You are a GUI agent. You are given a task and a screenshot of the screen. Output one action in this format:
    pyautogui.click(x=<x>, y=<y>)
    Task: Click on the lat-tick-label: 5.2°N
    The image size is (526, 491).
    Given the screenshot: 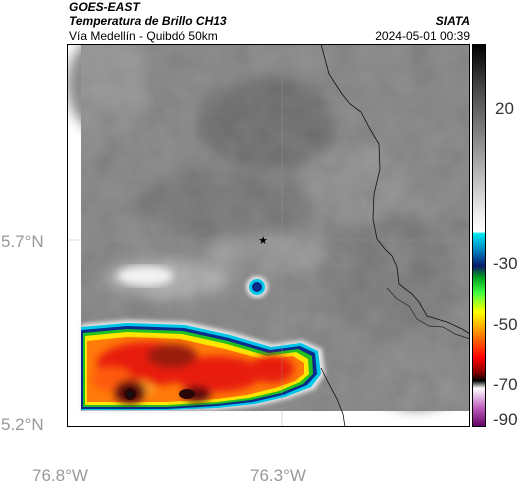 What is the action you would take?
    pyautogui.click(x=22, y=424)
    